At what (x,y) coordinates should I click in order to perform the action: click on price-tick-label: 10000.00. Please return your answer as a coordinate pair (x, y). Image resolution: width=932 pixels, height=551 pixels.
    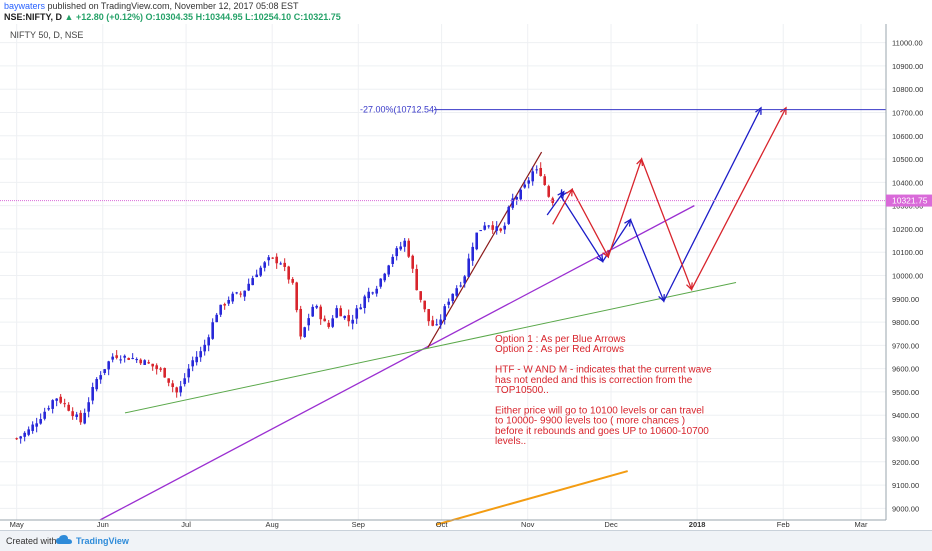
    Looking at the image, I should click on (907, 275).